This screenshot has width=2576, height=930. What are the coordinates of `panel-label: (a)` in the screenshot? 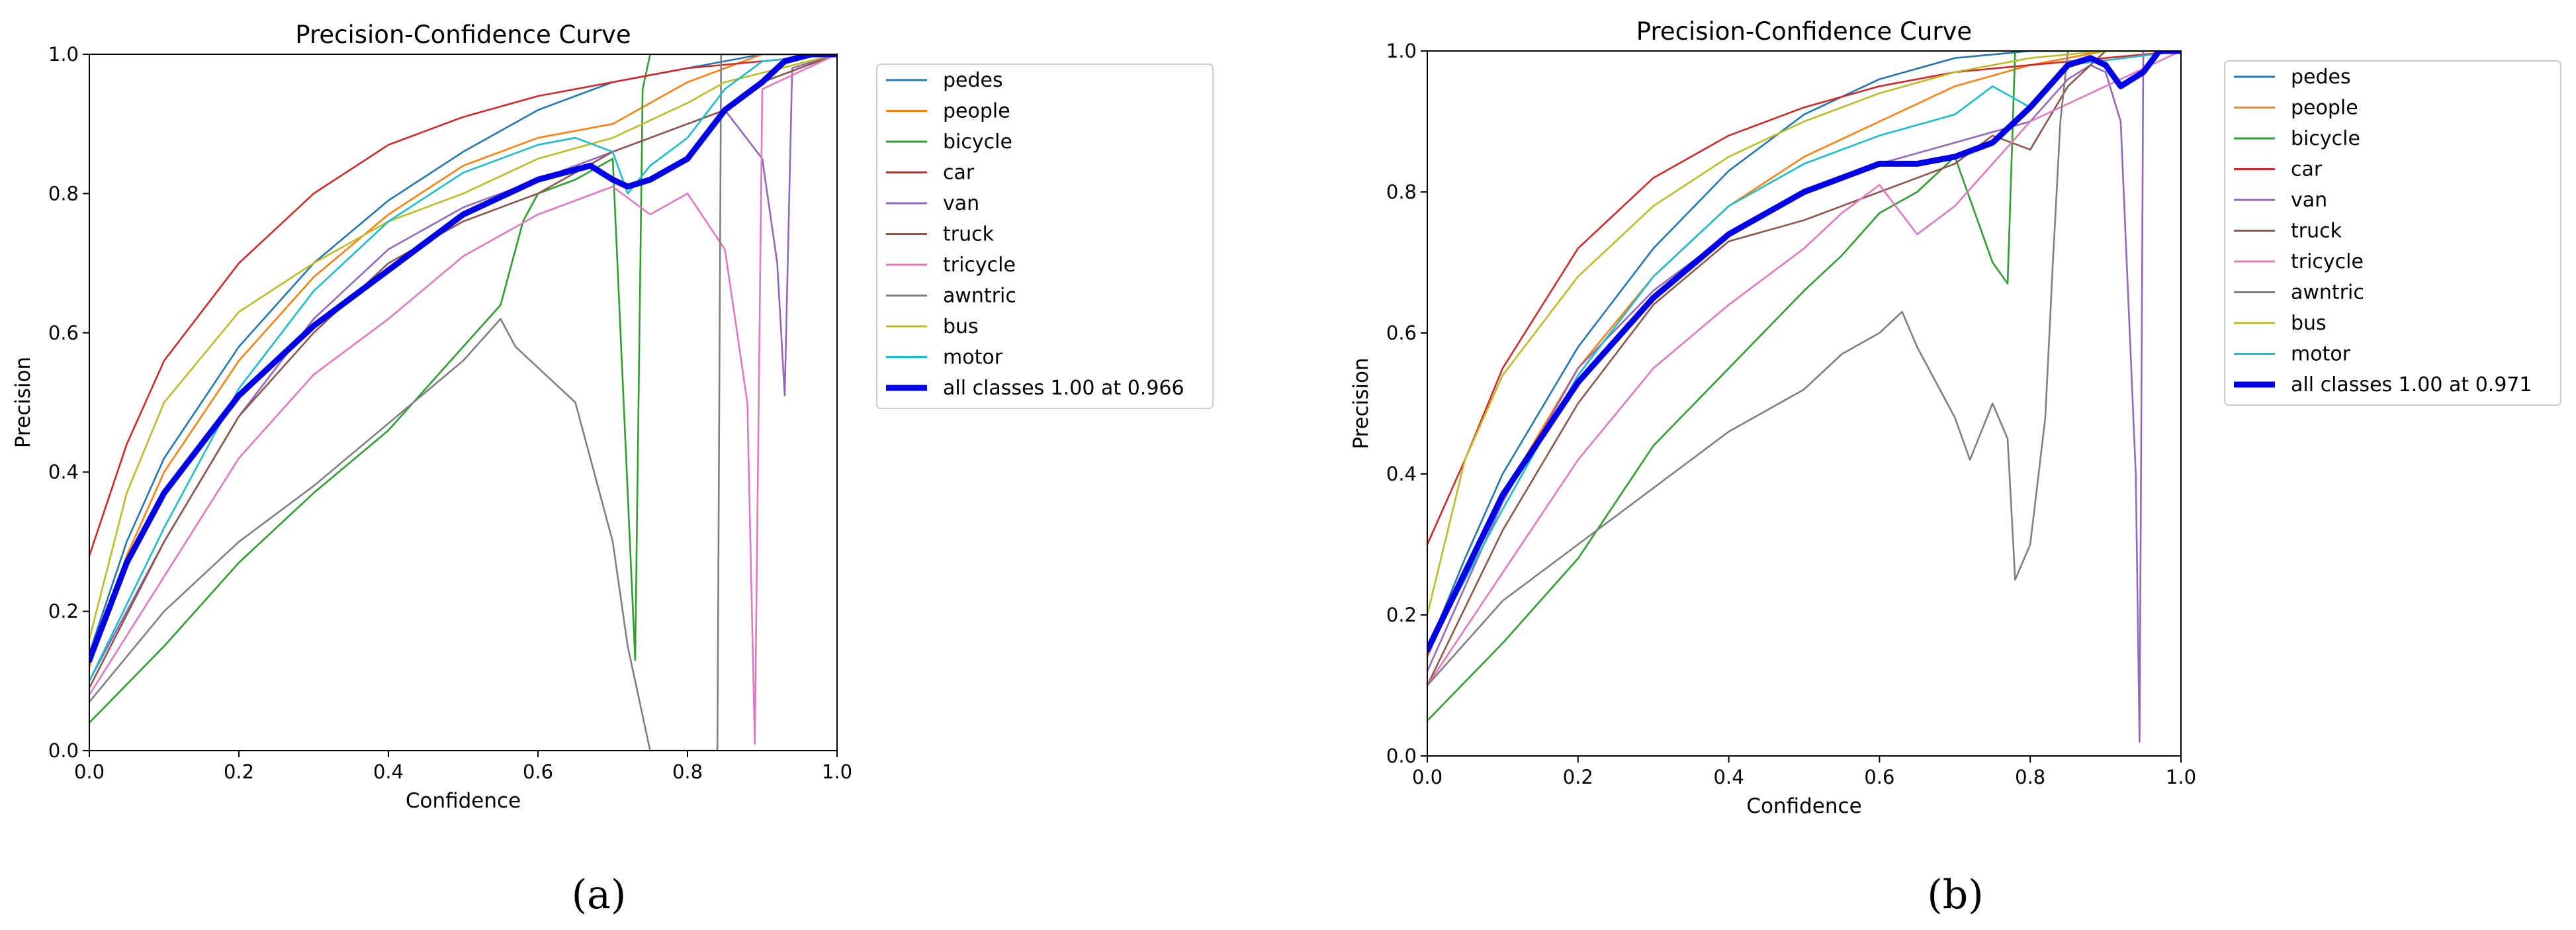 It's located at (599, 895).